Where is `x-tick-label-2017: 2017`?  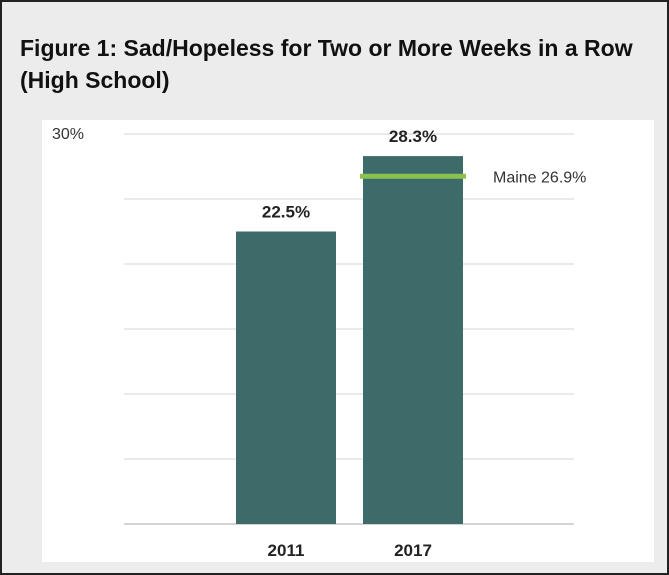 x-tick-label-2017: 2017 is located at coordinates (413, 550).